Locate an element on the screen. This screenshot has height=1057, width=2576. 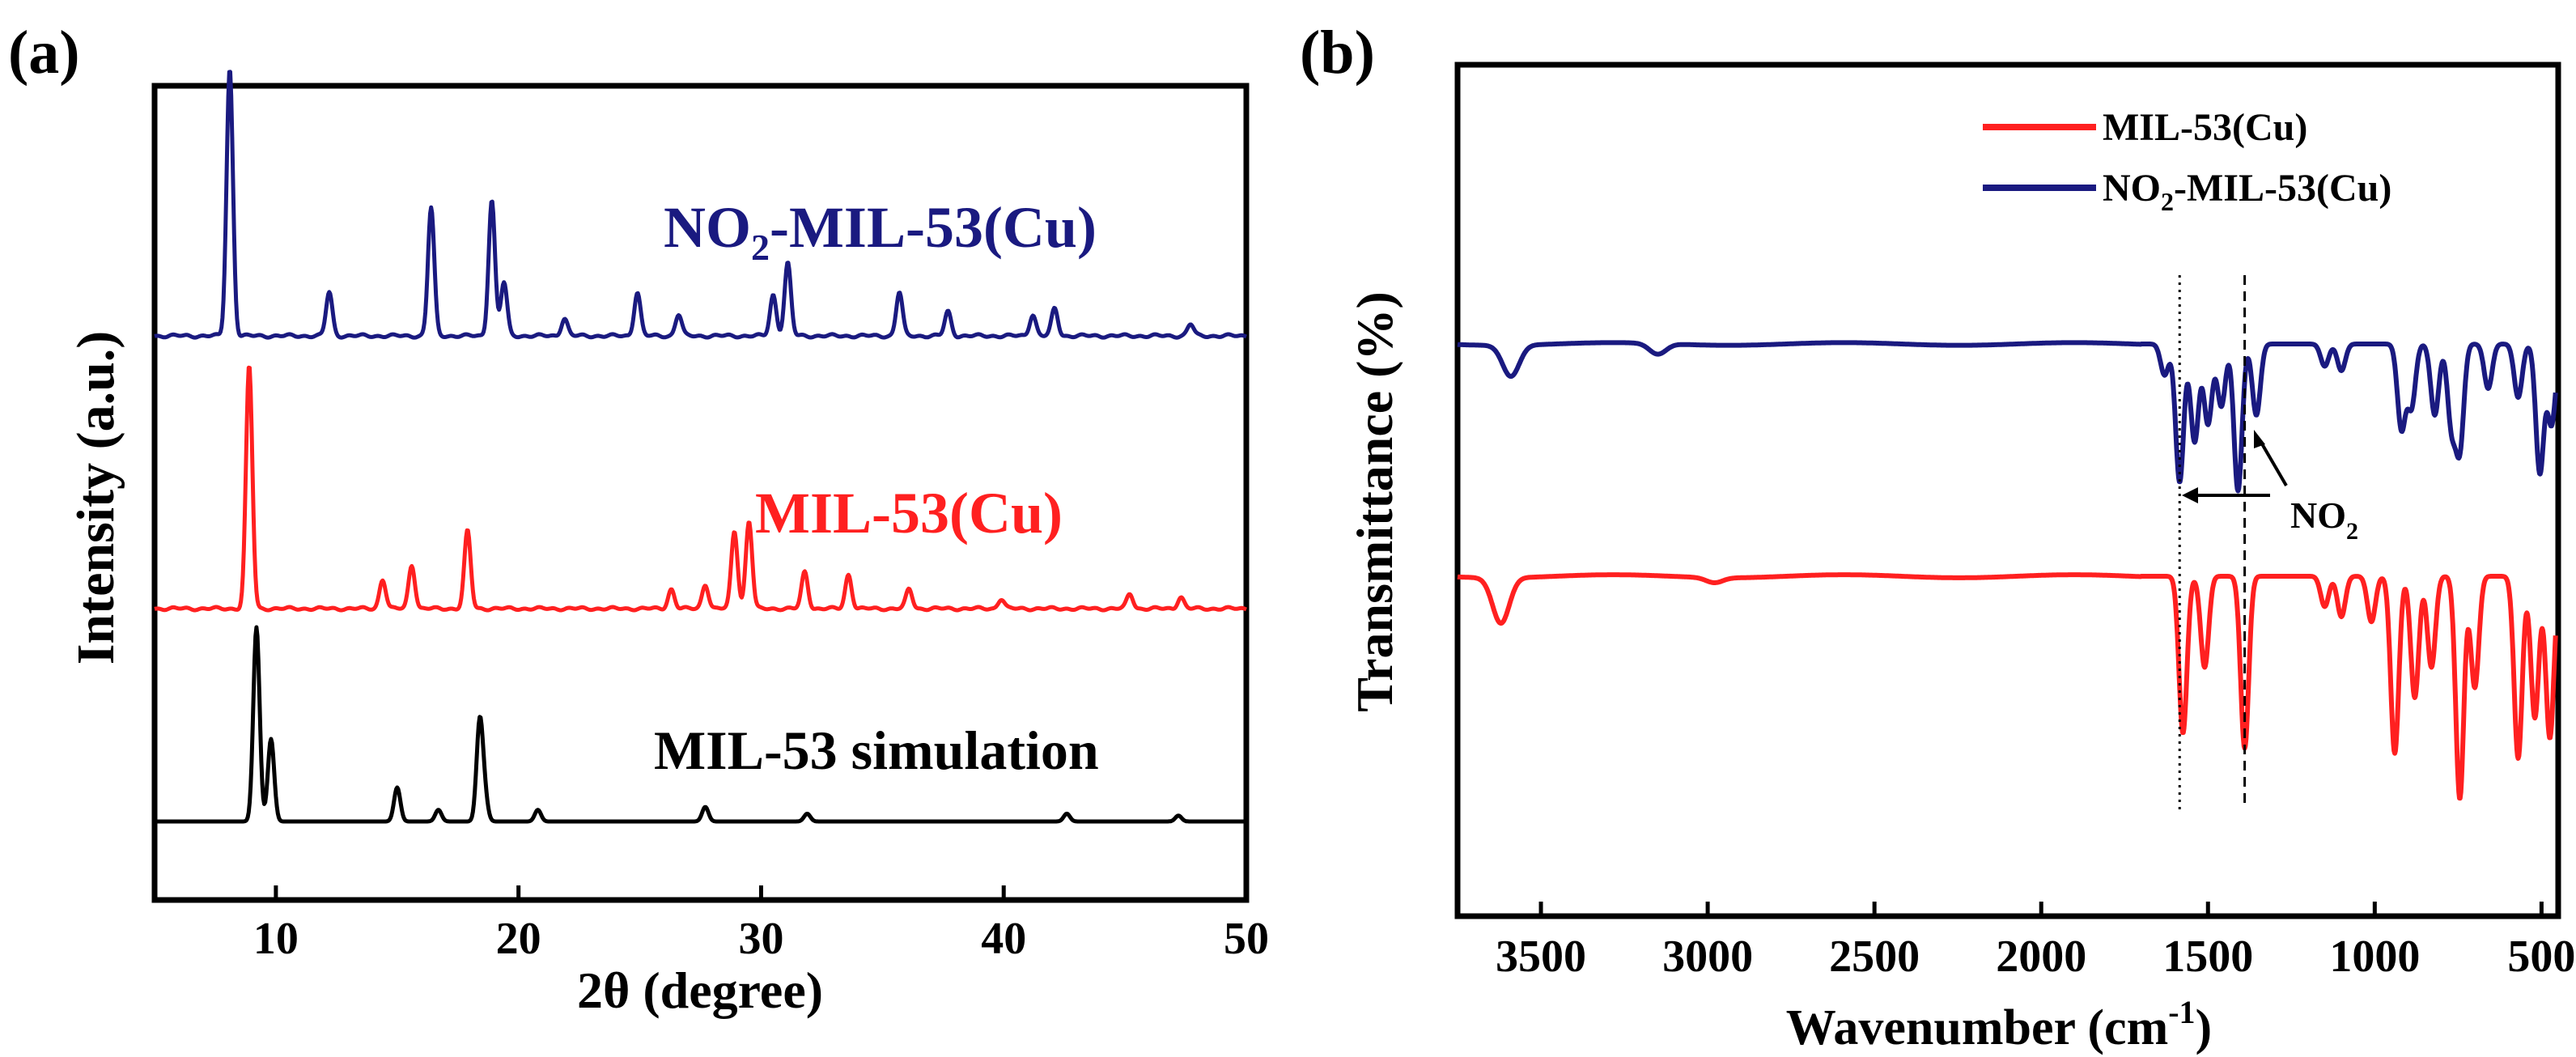
no2-annotation: NO2 is located at coordinates (2270, 487).